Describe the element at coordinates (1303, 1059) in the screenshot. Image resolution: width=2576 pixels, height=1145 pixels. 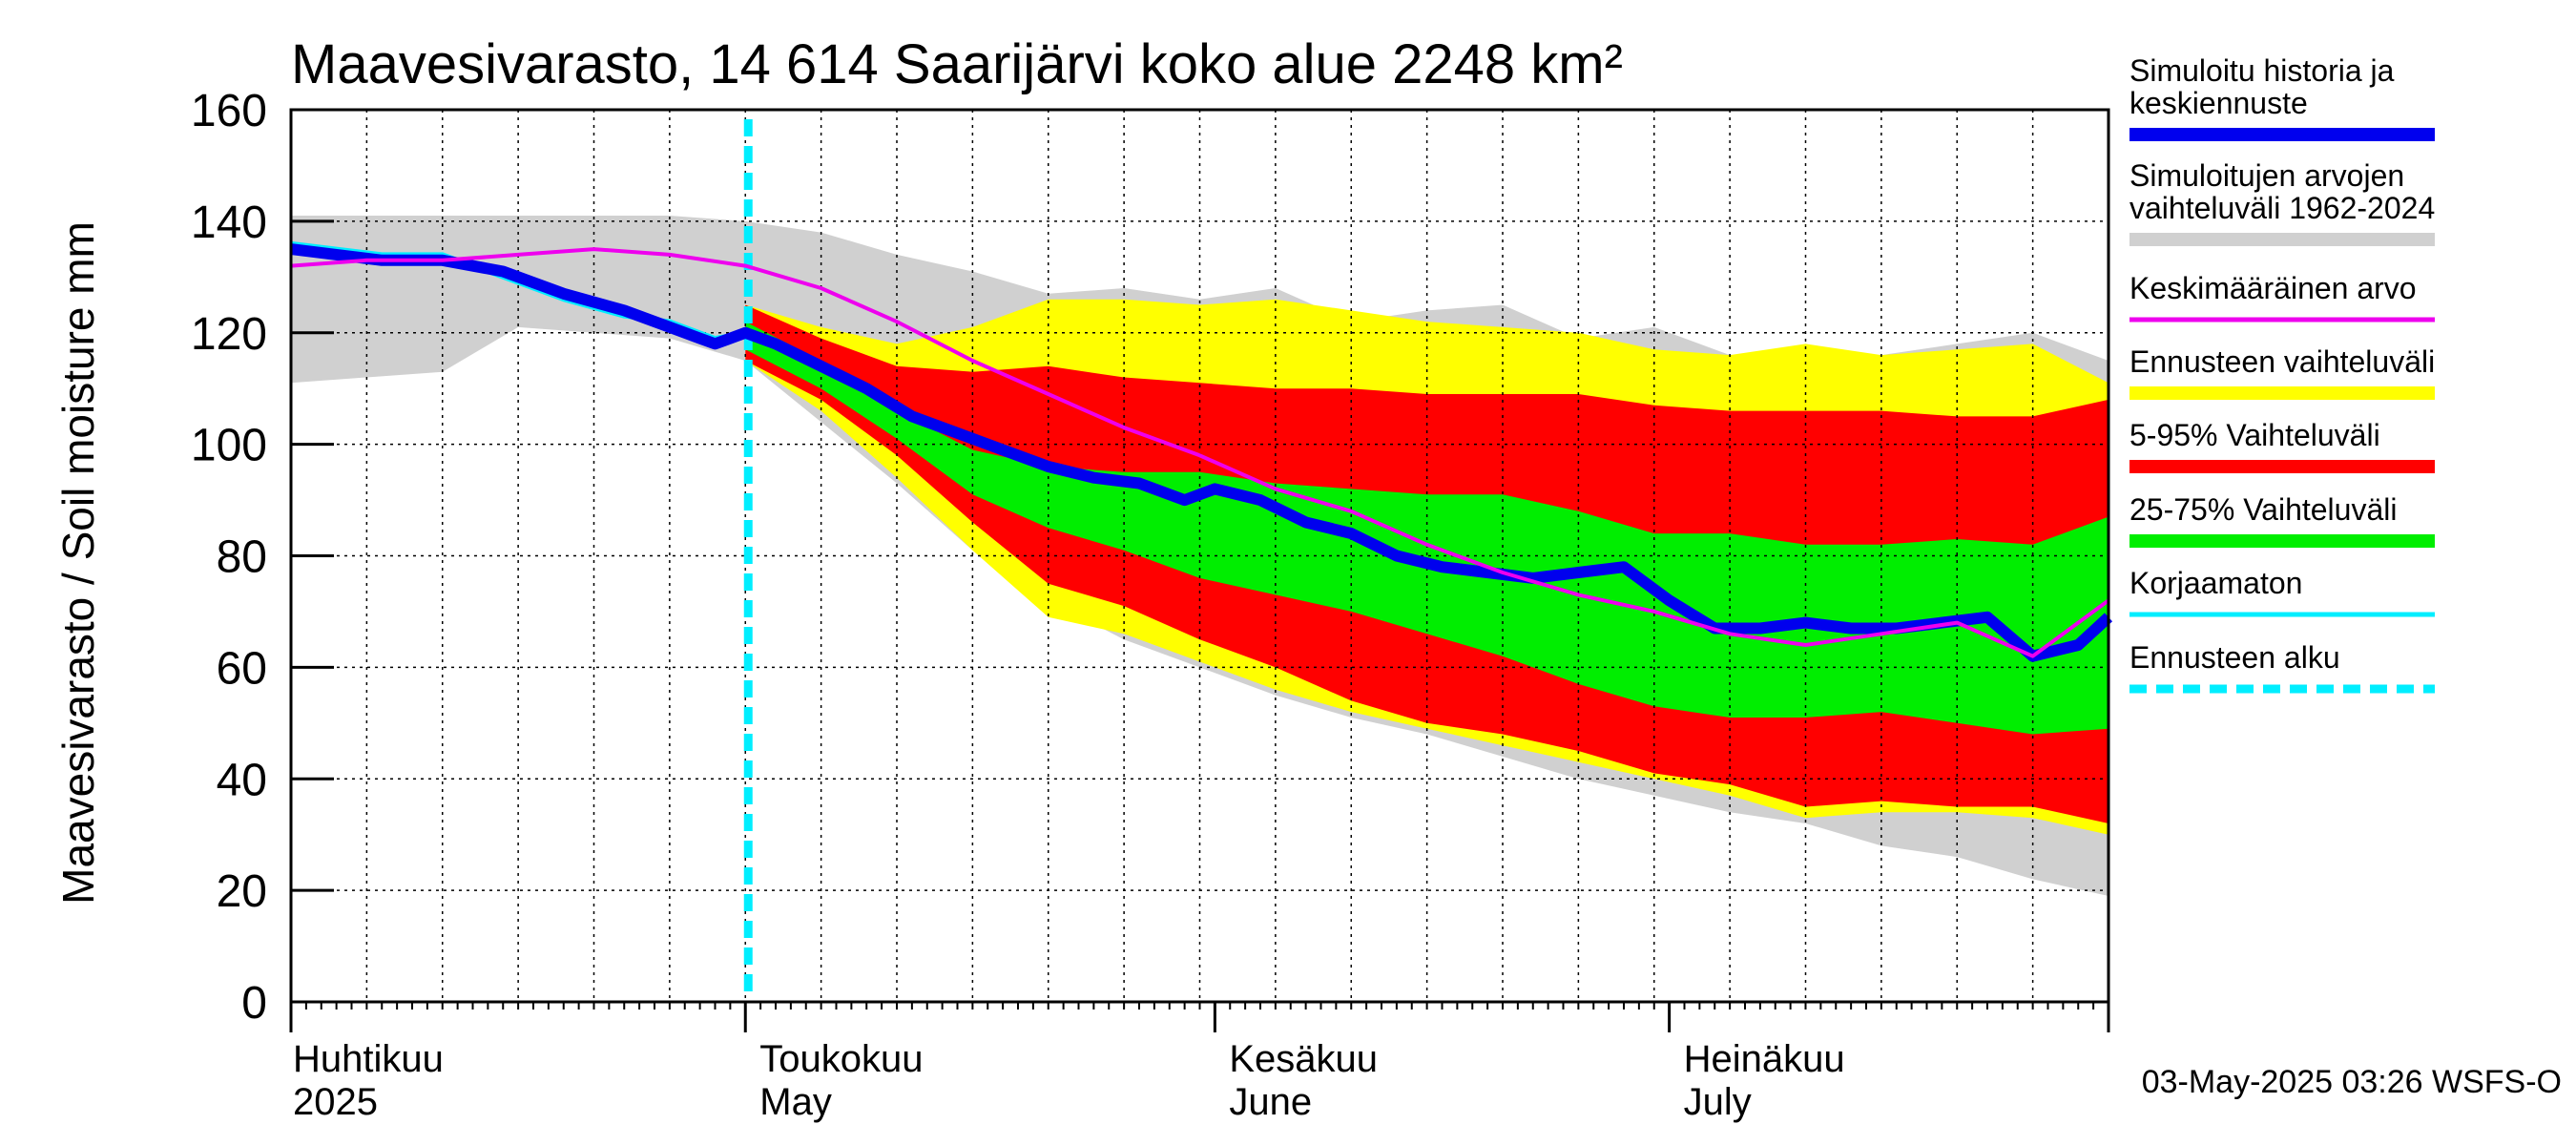
I see `month-label-fi: Kesäkuu` at that location.